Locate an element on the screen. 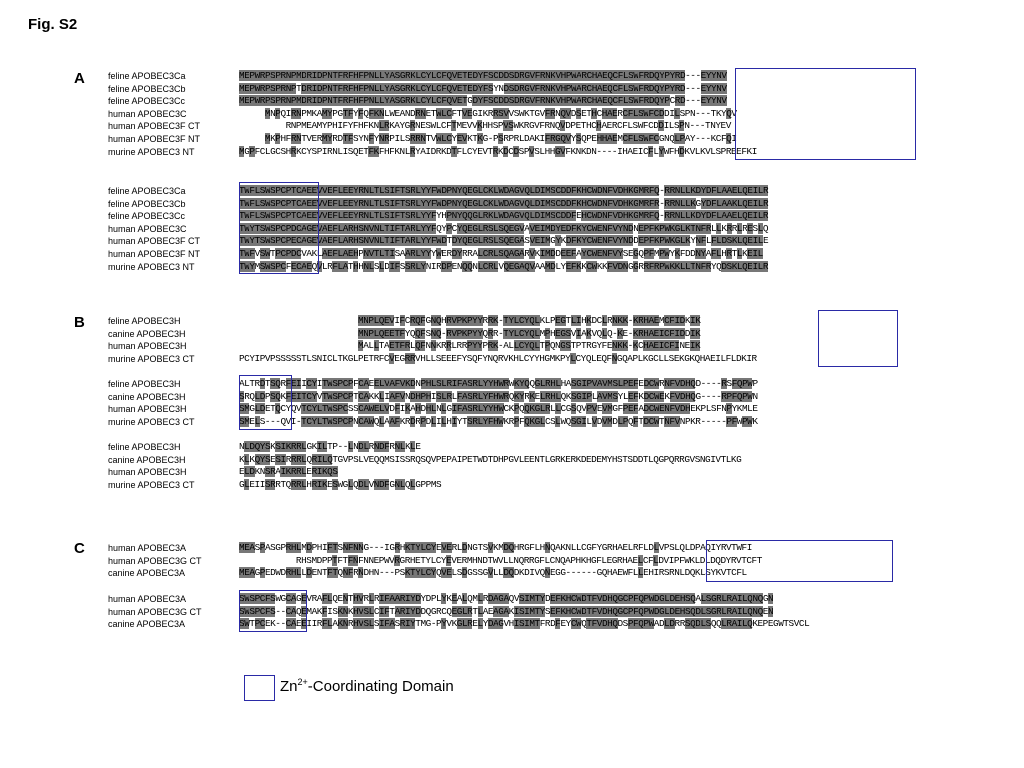 This screenshot has width=1024, height=768. legend-swatch-box is located at coordinates (259, 688).